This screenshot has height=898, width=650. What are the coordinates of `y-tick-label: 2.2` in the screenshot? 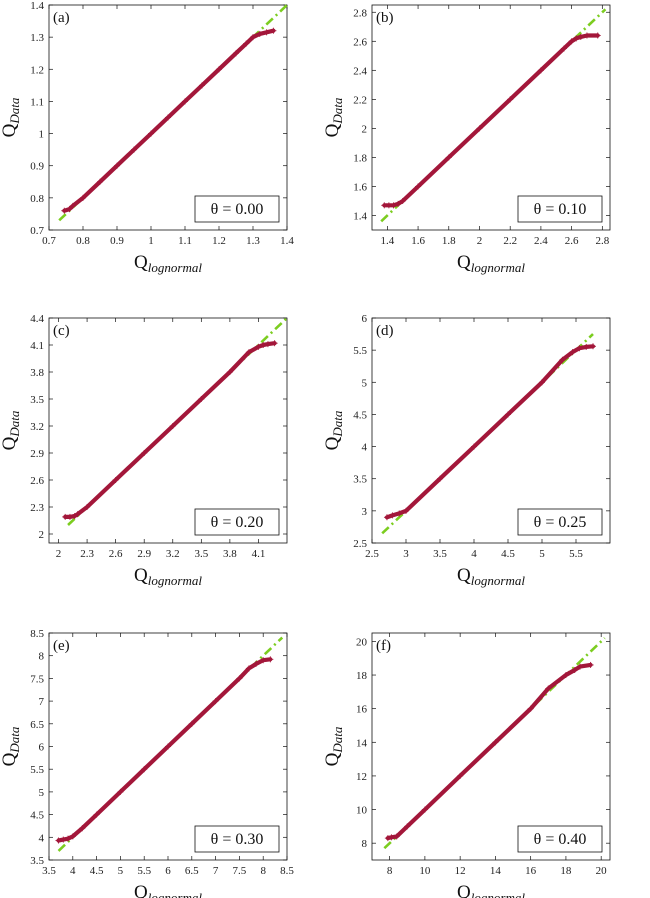 It's located at (360, 100).